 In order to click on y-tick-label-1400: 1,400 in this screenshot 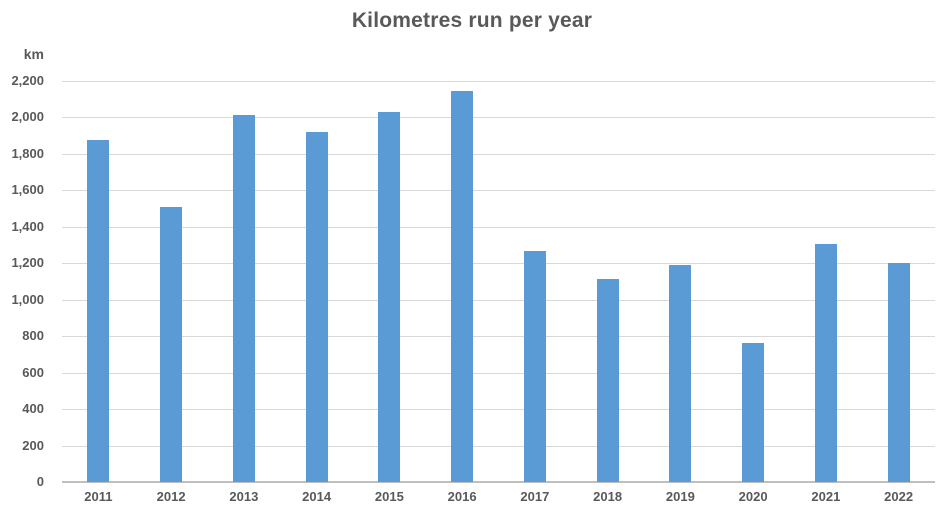, I will do `click(27, 226)`.